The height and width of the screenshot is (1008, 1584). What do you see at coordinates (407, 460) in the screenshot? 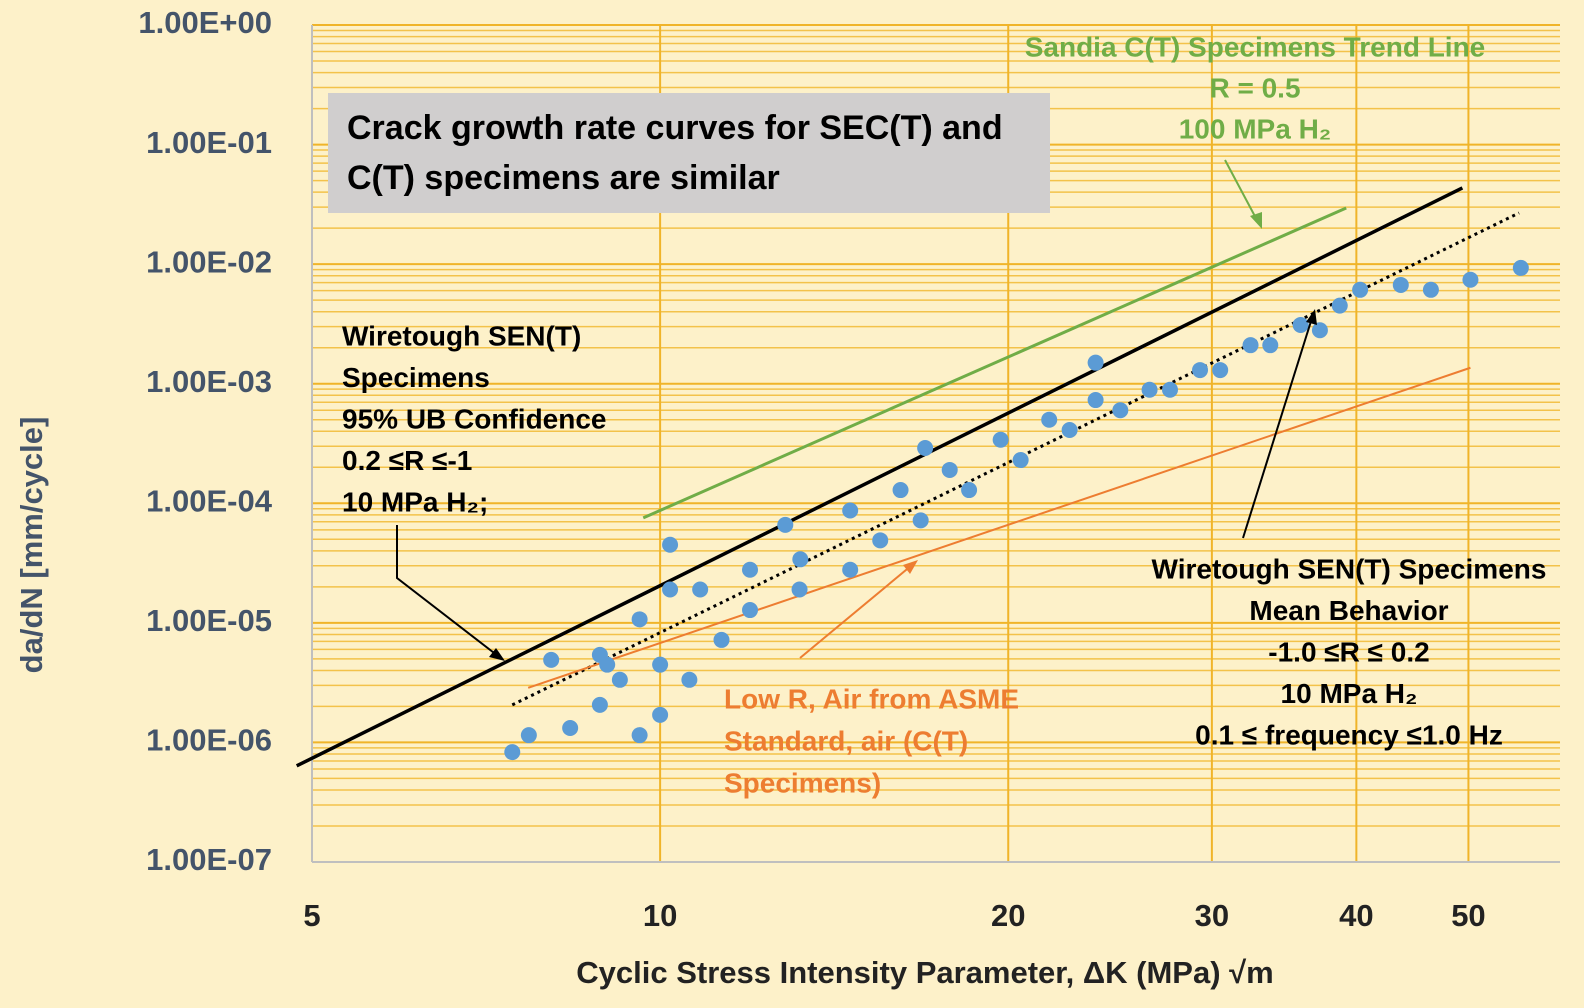
I see `annotation: 0.2 ≤R ≤-1` at bounding box center [407, 460].